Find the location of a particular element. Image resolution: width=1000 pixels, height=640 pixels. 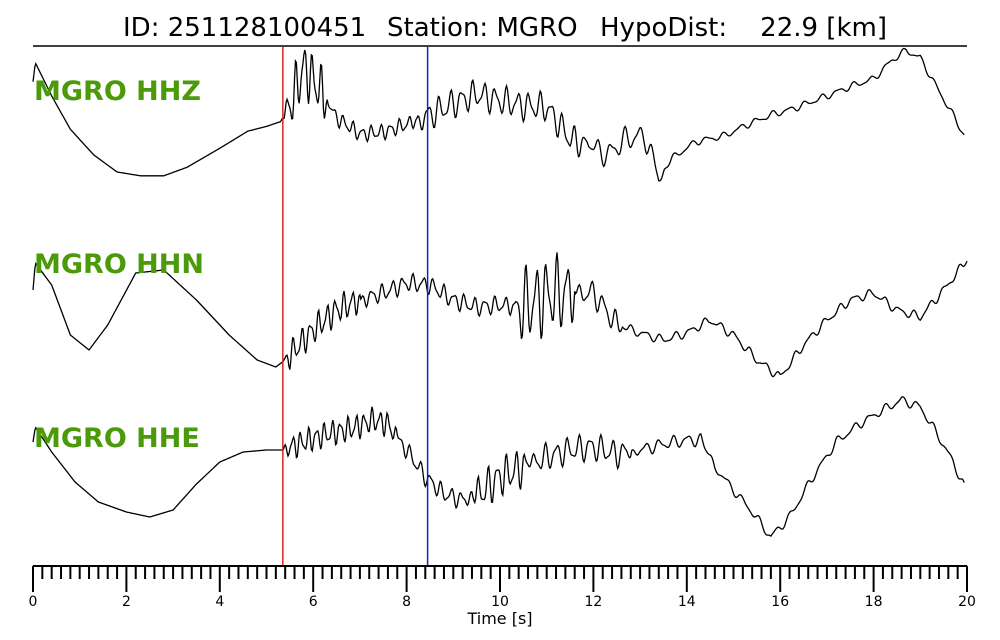

tick-label: 20 is located at coordinates (967, 602).